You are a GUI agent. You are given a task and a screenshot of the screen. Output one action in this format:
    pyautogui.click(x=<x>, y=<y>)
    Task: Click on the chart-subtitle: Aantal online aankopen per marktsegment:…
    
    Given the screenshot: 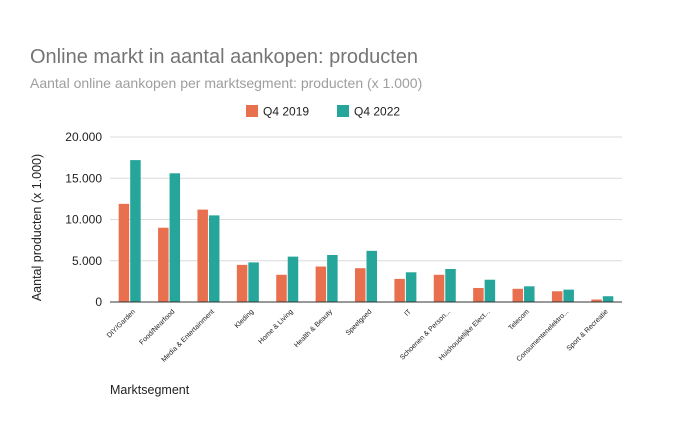 What is the action you would take?
    pyautogui.click(x=226, y=83)
    